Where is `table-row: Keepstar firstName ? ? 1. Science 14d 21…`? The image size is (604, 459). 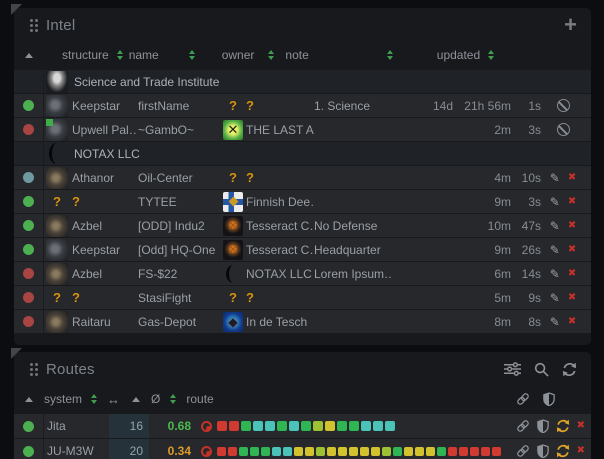
table-row: Keepstar firstName ? ? 1. Science 14d 21… is located at coordinates (302, 105).